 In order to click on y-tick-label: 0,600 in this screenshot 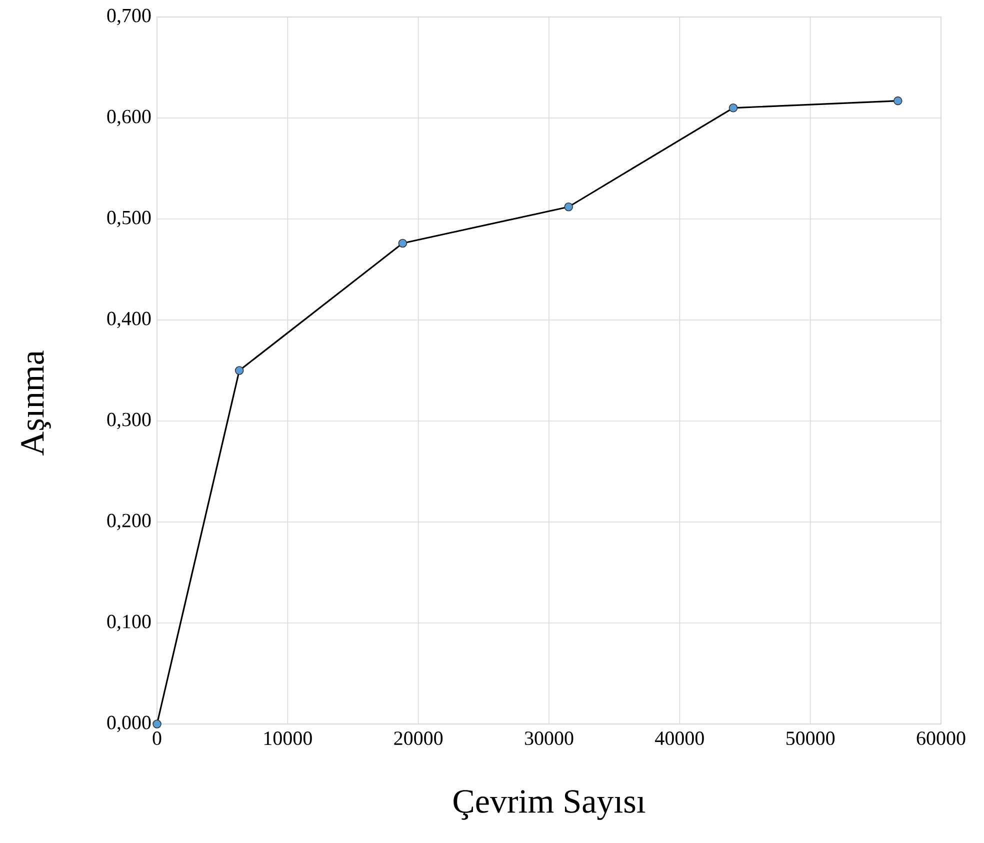, I will do `click(129, 118)`.